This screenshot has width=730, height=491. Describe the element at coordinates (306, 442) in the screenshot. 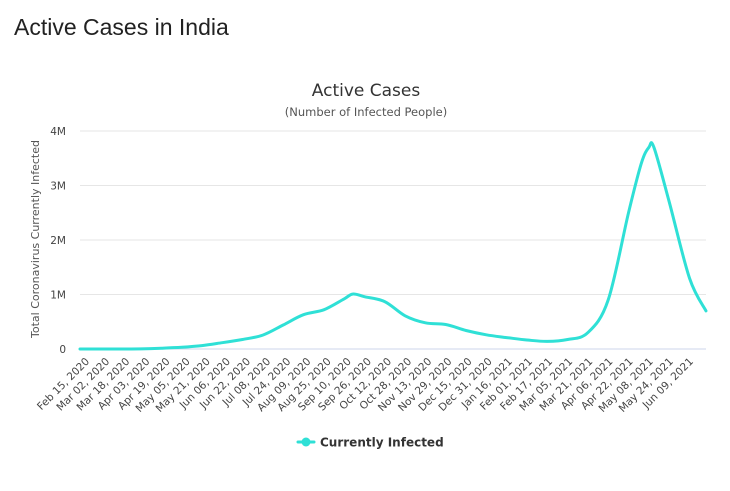

I see `legend-marker-dot` at that location.